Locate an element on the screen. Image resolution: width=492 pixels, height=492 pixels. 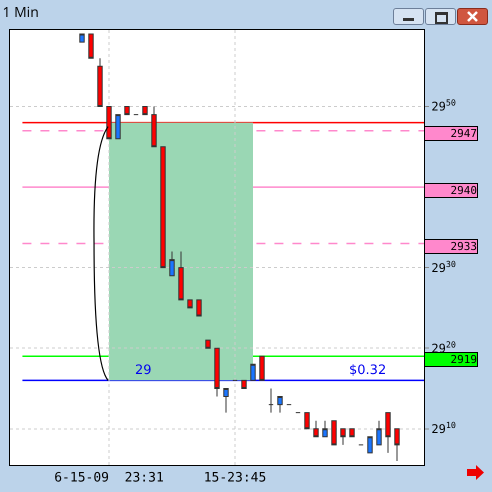
ref-line-label: 2940 is located at coordinates (463, 190).